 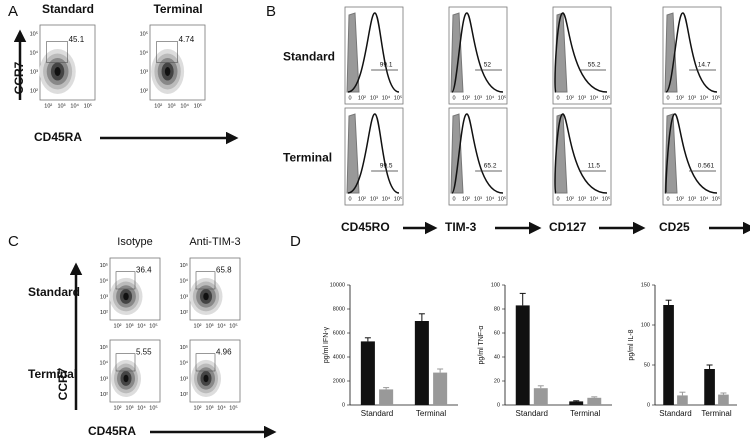 I want to click on column-header: Terminal, so click(x=177, y=9).